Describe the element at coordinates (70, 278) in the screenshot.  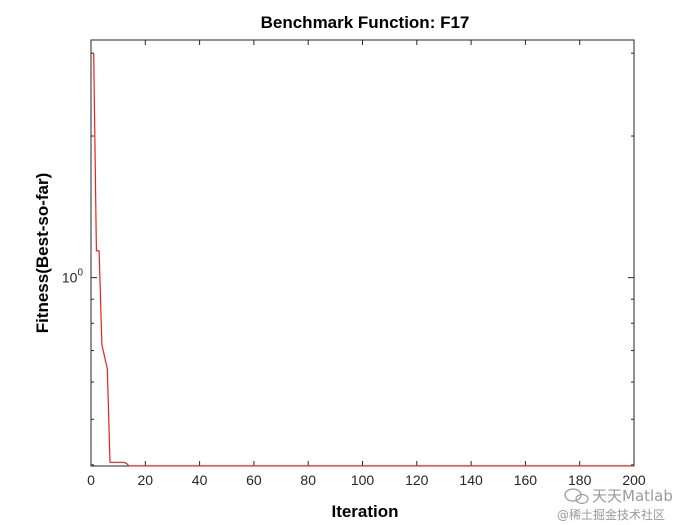
I see `y-tick-base: 10` at that location.